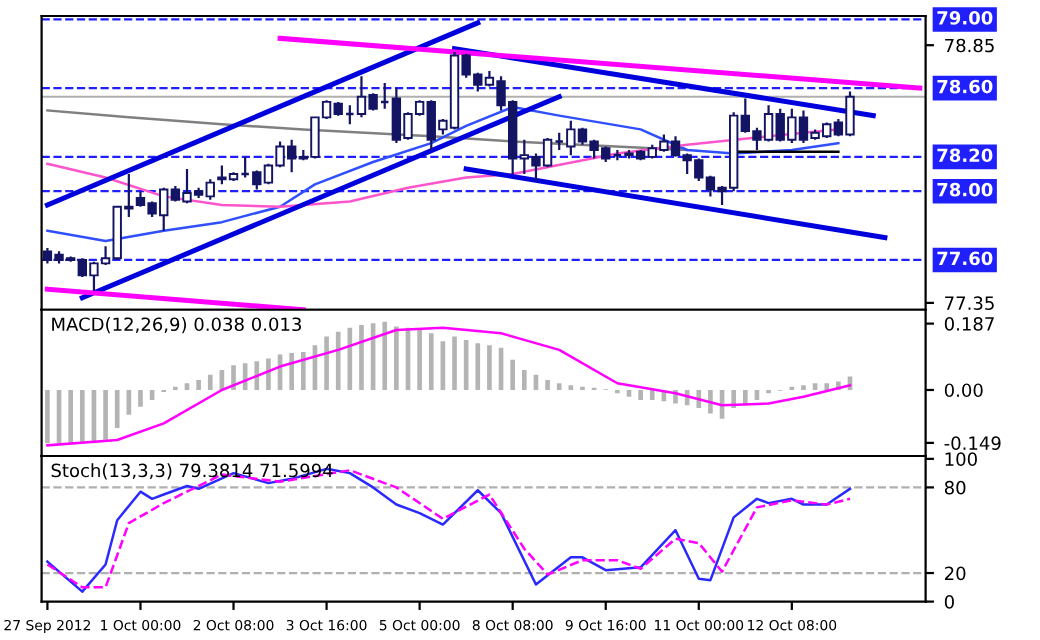 The image size is (1040, 640). I want to click on y-tick-label: -0.149, so click(972, 443).